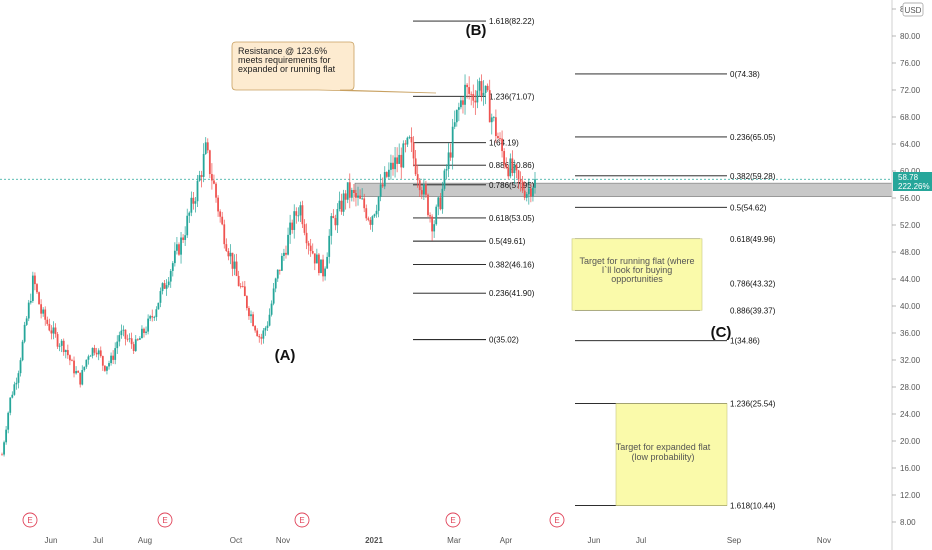  What do you see at coordinates (908, 522) in the screenshot?
I see `y-tick-label: 8.00` at bounding box center [908, 522].